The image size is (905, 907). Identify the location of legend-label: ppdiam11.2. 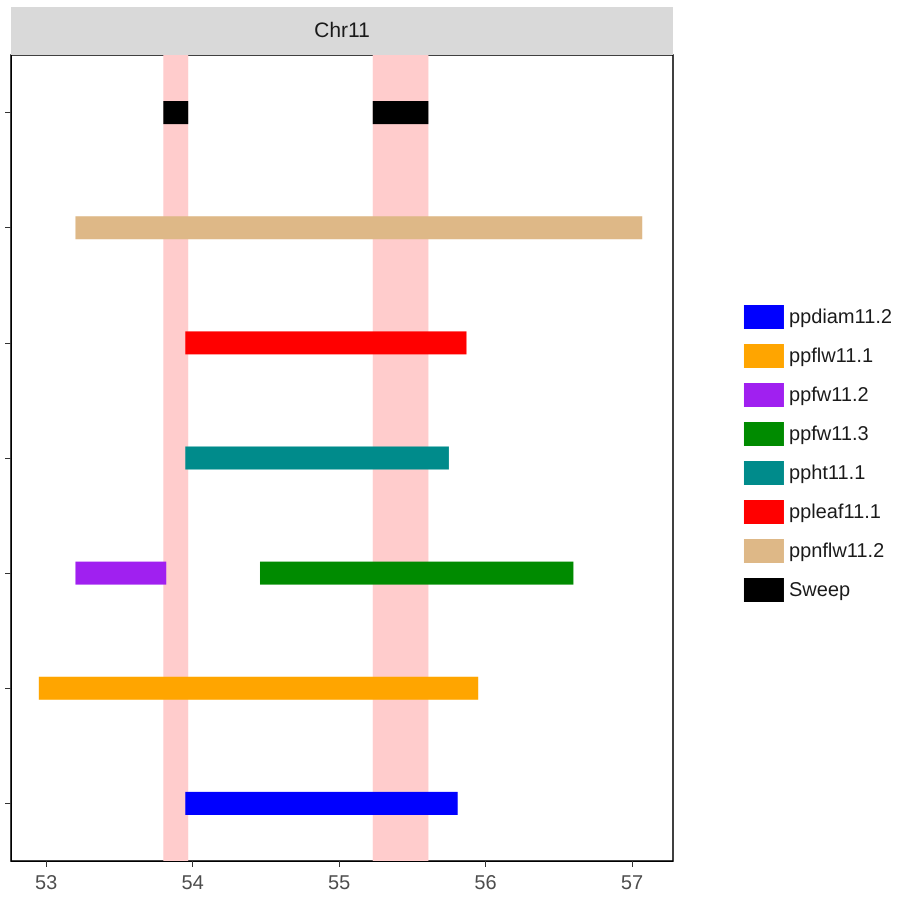
(840, 317).